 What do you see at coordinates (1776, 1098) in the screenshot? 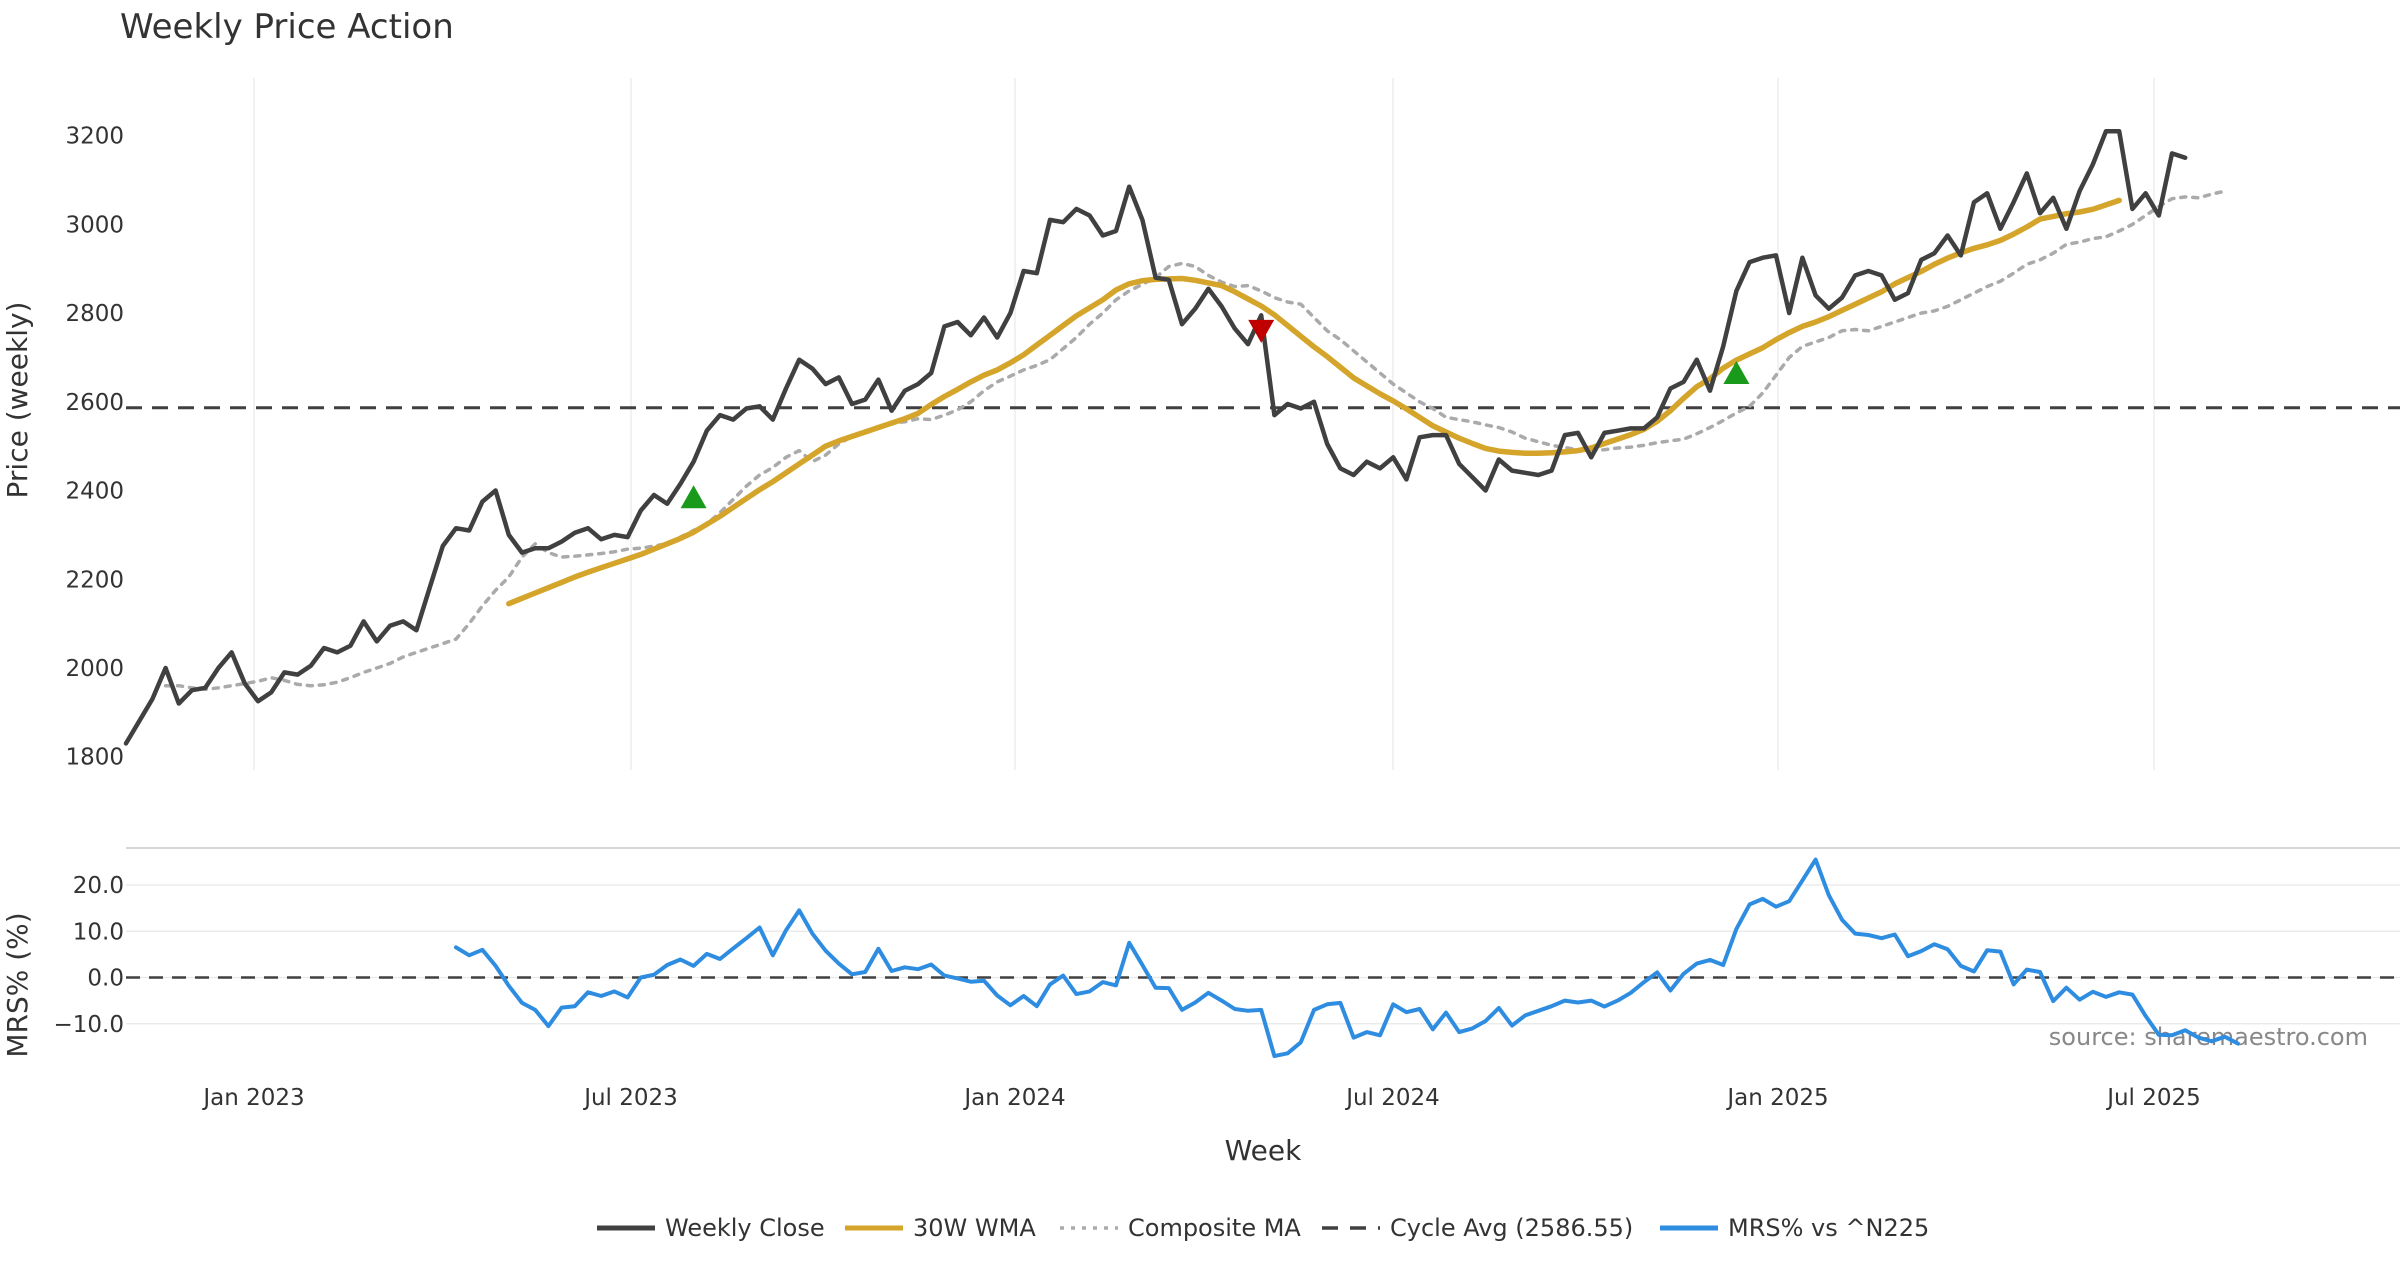
I see `x-tick-label: Jan 2025` at bounding box center [1776, 1098].